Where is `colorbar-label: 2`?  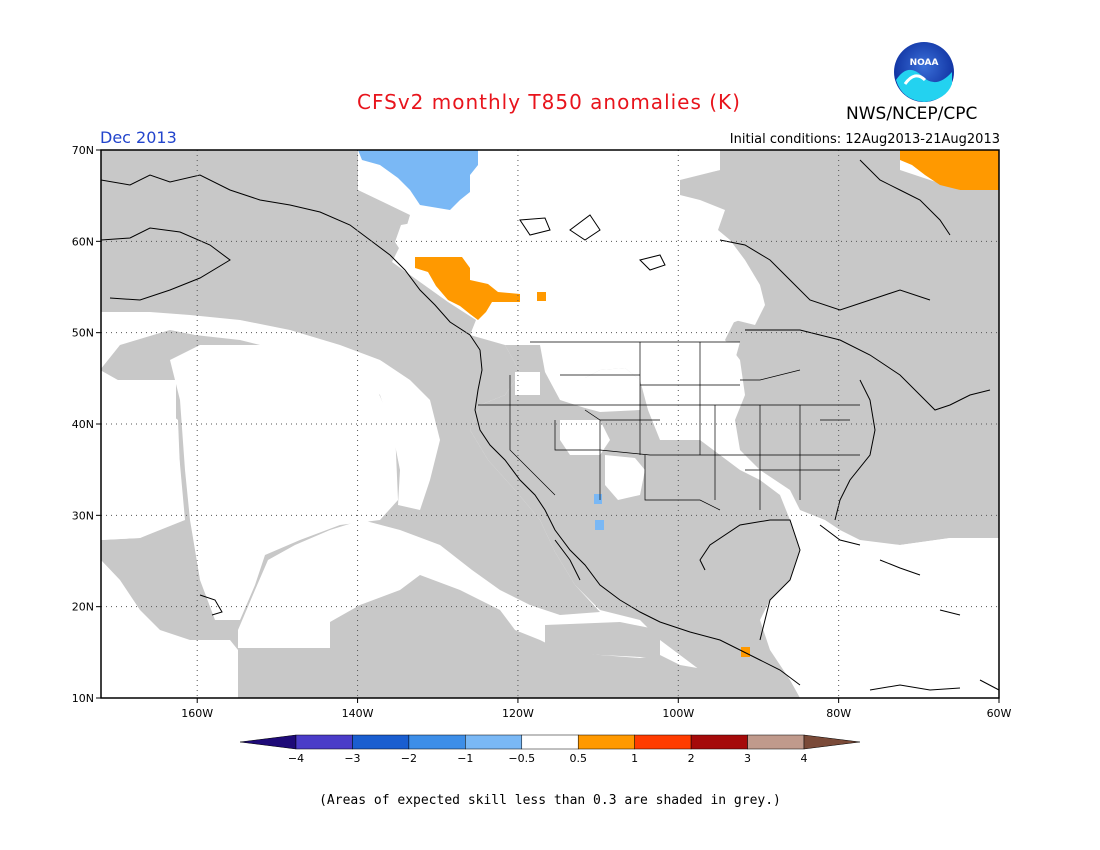 colorbar-label: 2 is located at coordinates (691, 758).